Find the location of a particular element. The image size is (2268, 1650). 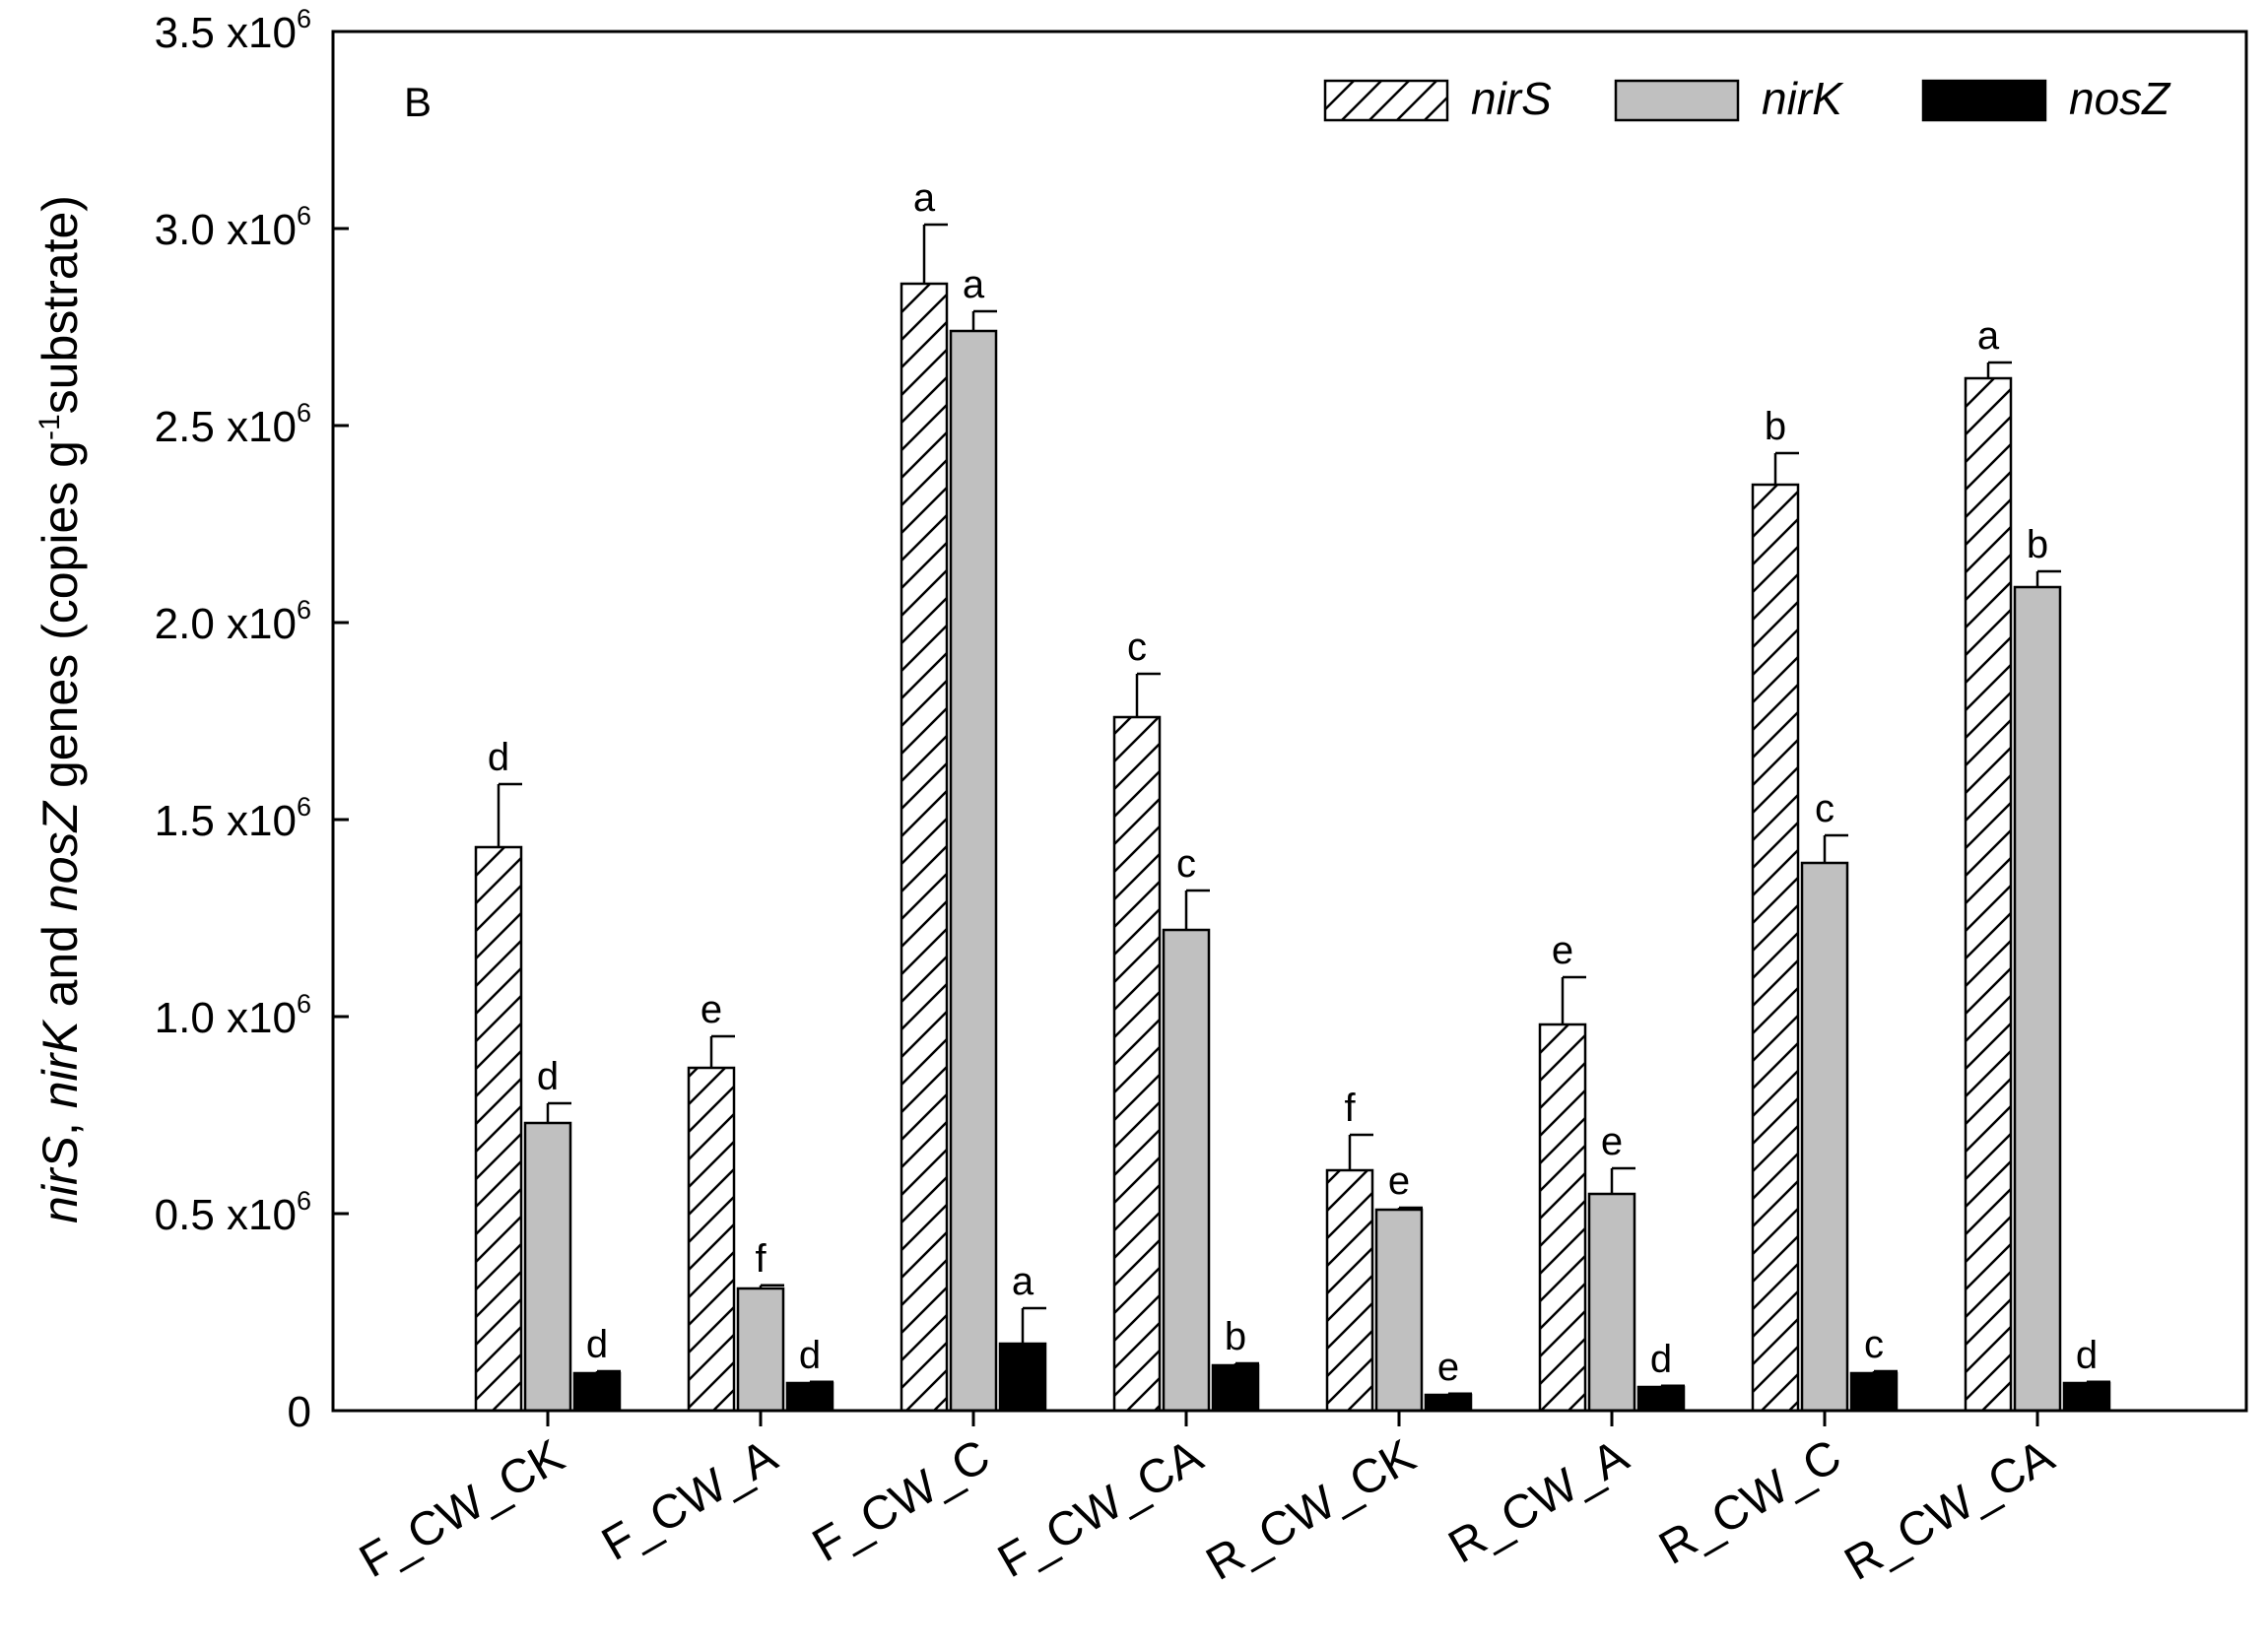

y-tick-mantissa: 3.5 x10 is located at coordinates (226, 33).